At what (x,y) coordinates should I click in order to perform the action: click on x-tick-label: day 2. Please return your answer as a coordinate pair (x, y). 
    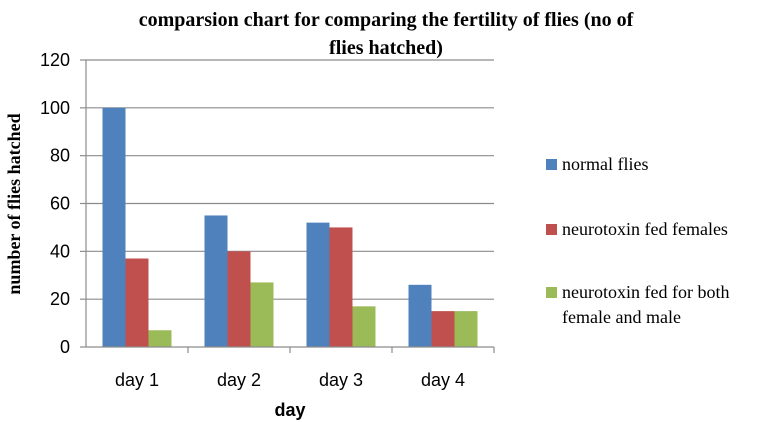
    Looking at the image, I should click on (239, 380).